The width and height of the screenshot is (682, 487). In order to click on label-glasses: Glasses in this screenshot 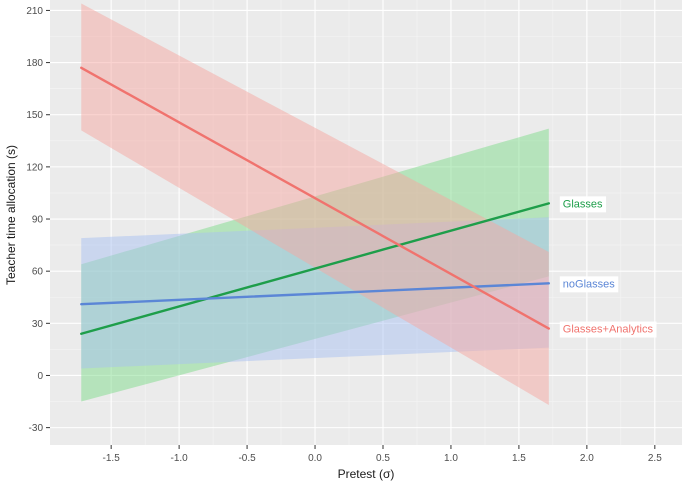, I will do `click(583, 204)`.